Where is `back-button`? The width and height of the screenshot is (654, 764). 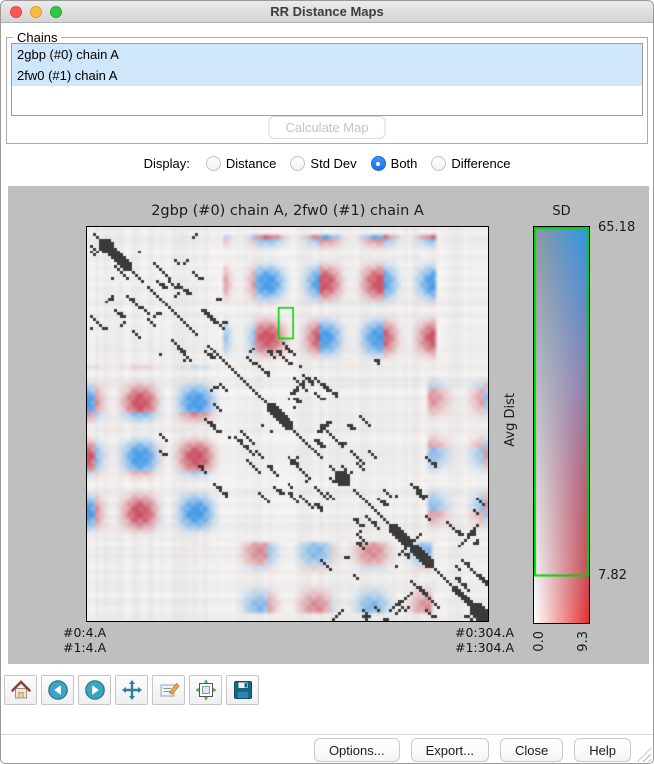 back-button is located at coordinates (57, 690).